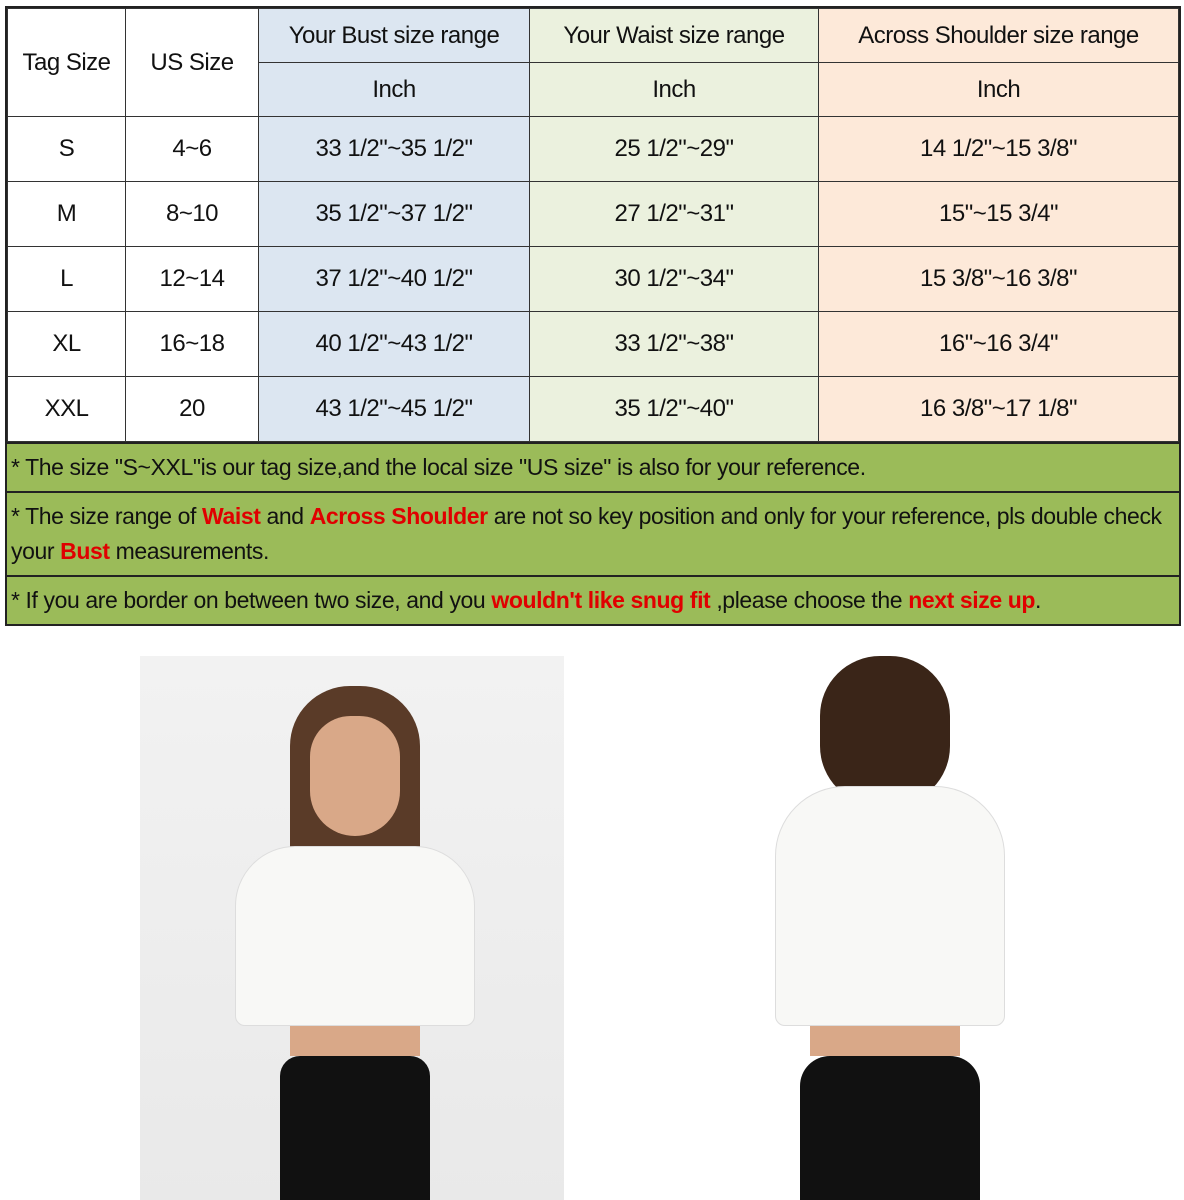  What do you see at coordinates (192, 279) in the screenshot?
I see `cell-us: 12~14` at bounding box center [192, 279].